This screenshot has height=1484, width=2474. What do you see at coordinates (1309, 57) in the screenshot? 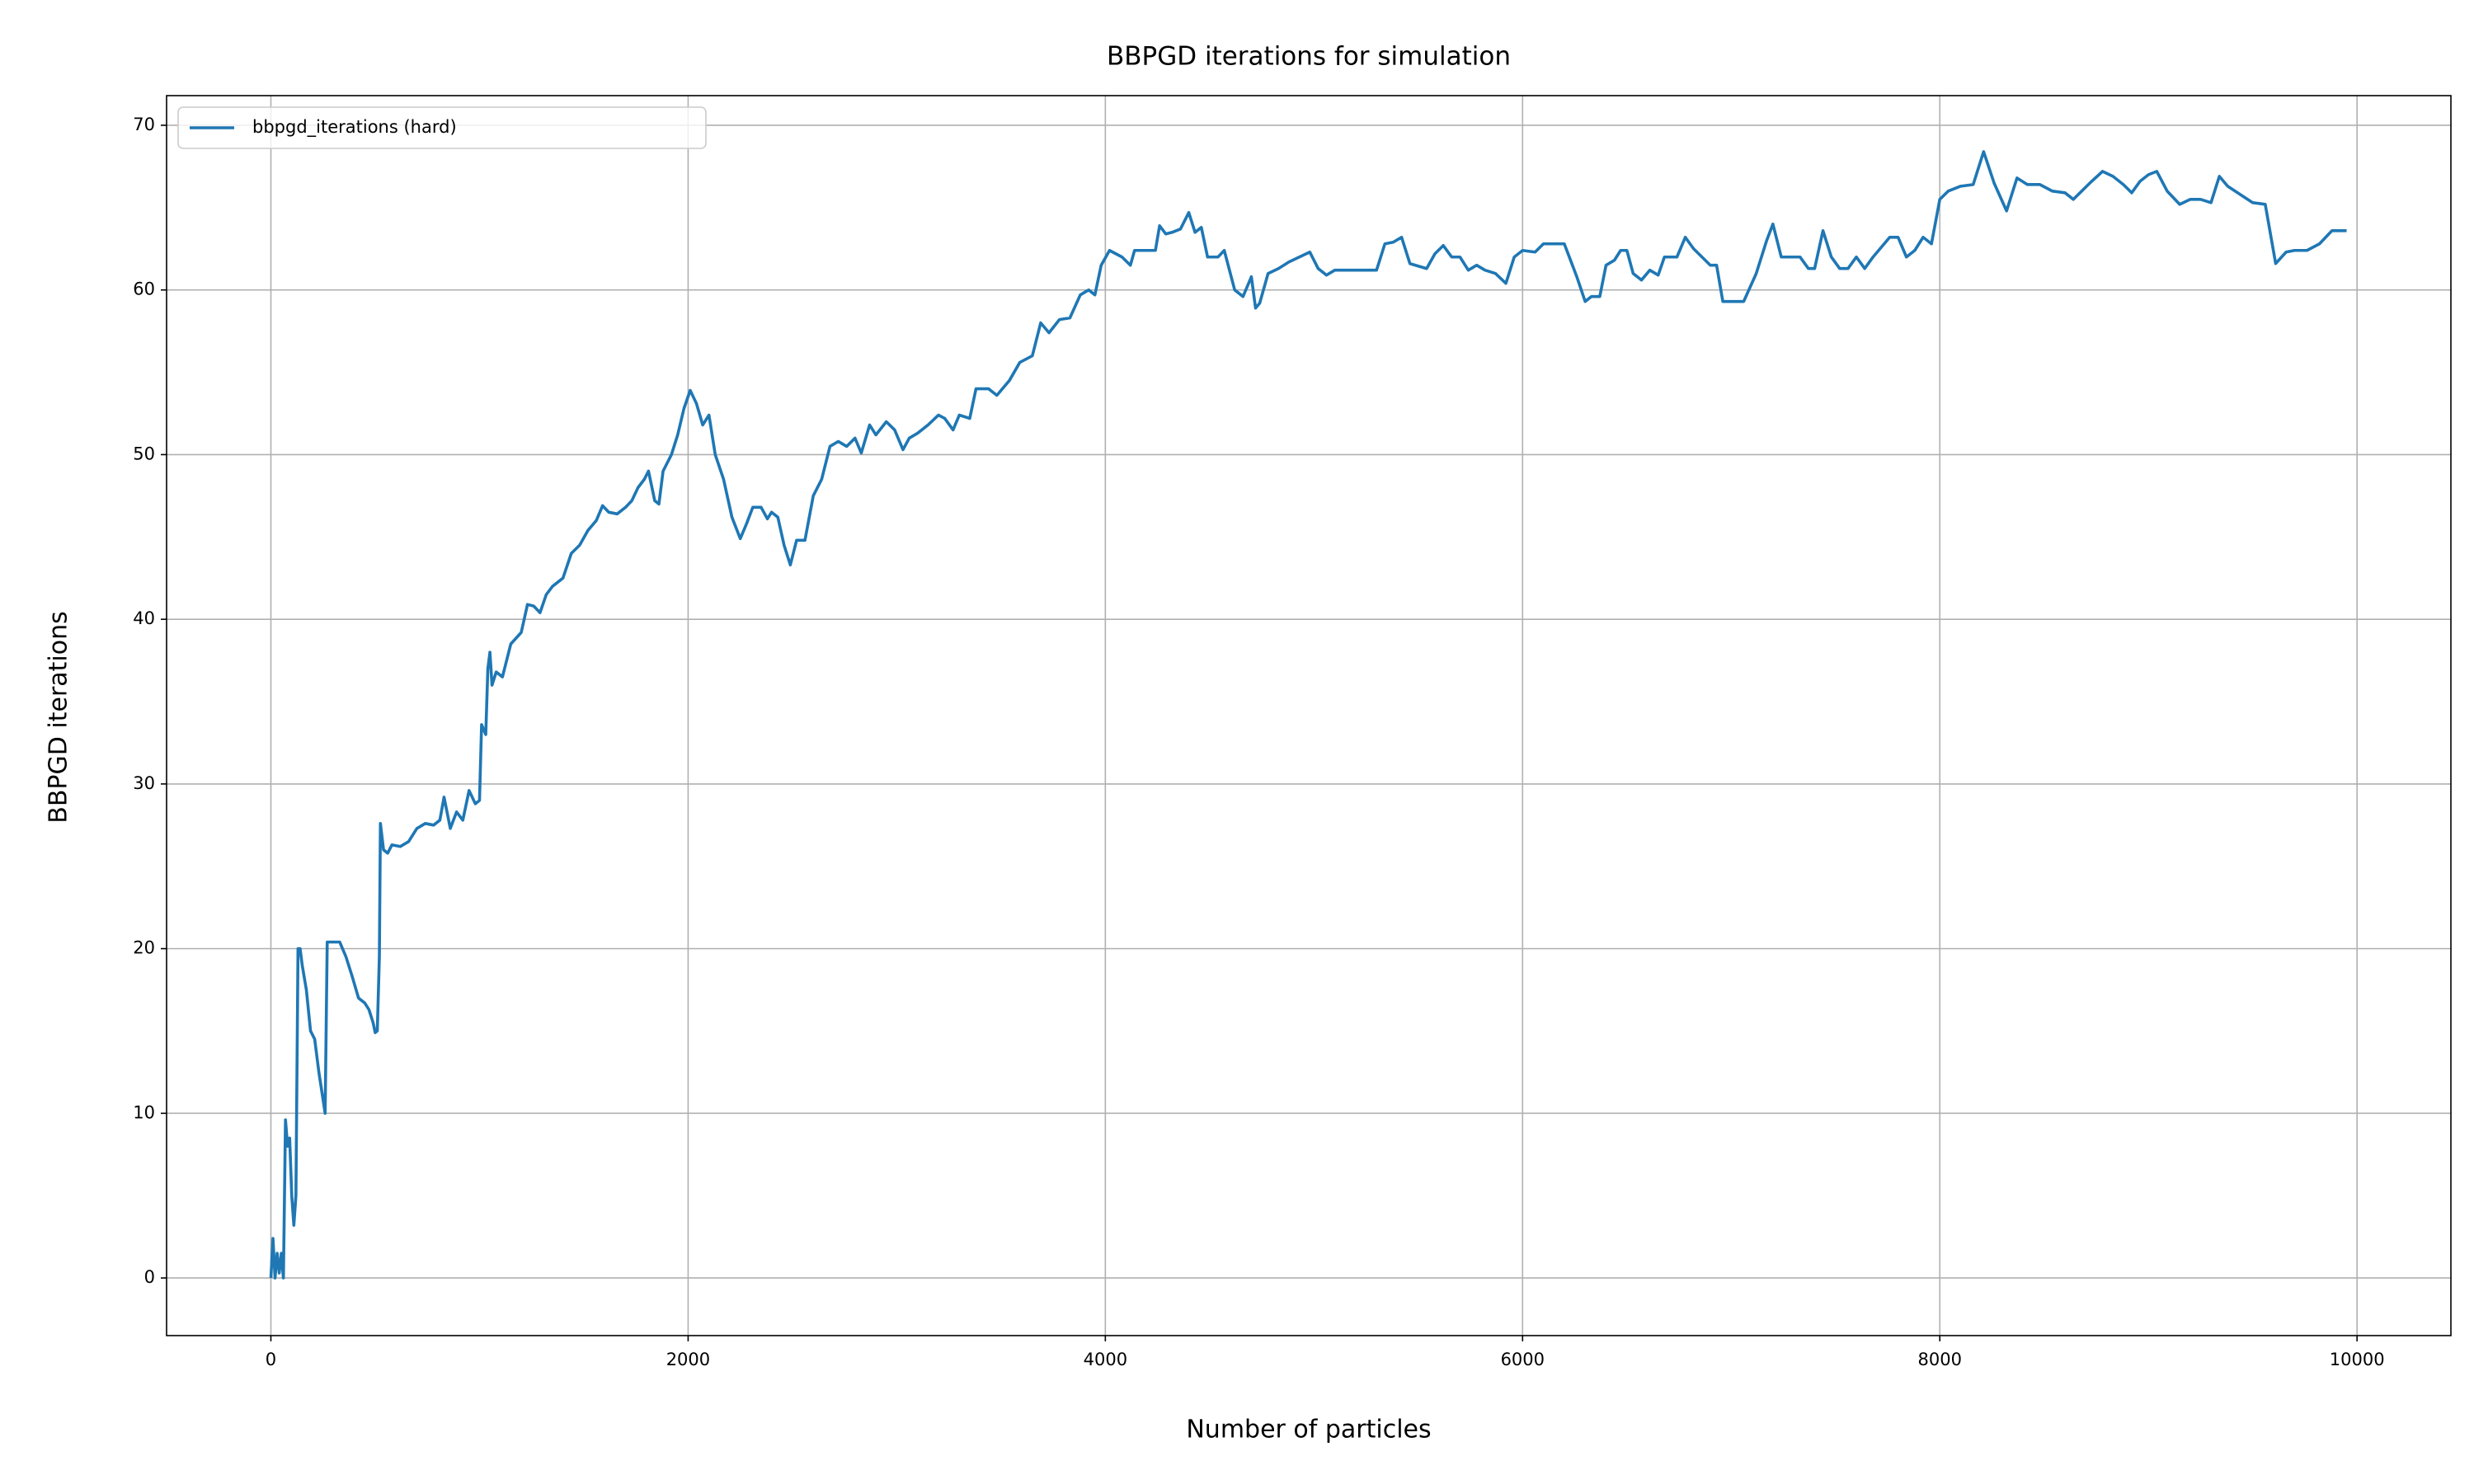
I see `chart-title: BBPGD iterations for simulation` at bounding box center [1309, 57].